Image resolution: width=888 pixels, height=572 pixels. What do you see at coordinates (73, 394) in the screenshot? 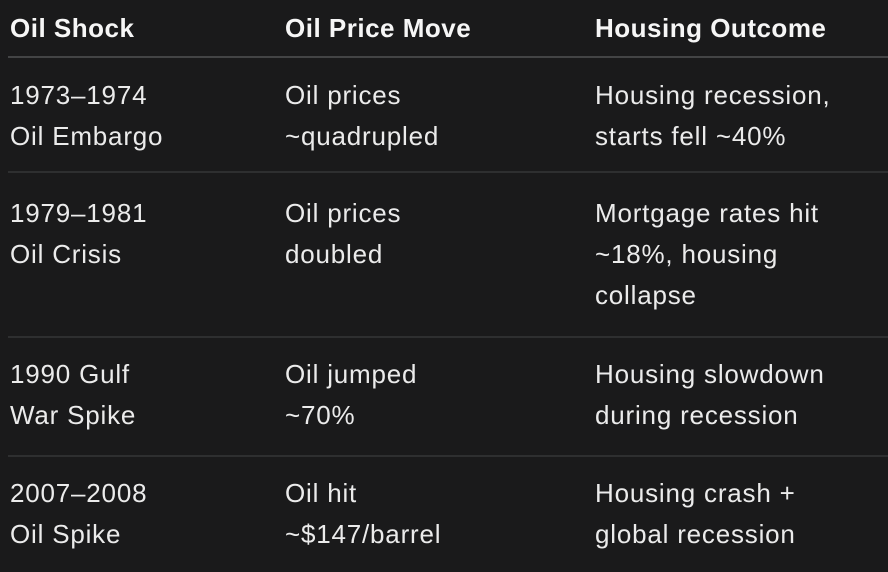
I see `cell-oil-shock: 1990 Gulf War Spike` at bounding box center [73, 394].